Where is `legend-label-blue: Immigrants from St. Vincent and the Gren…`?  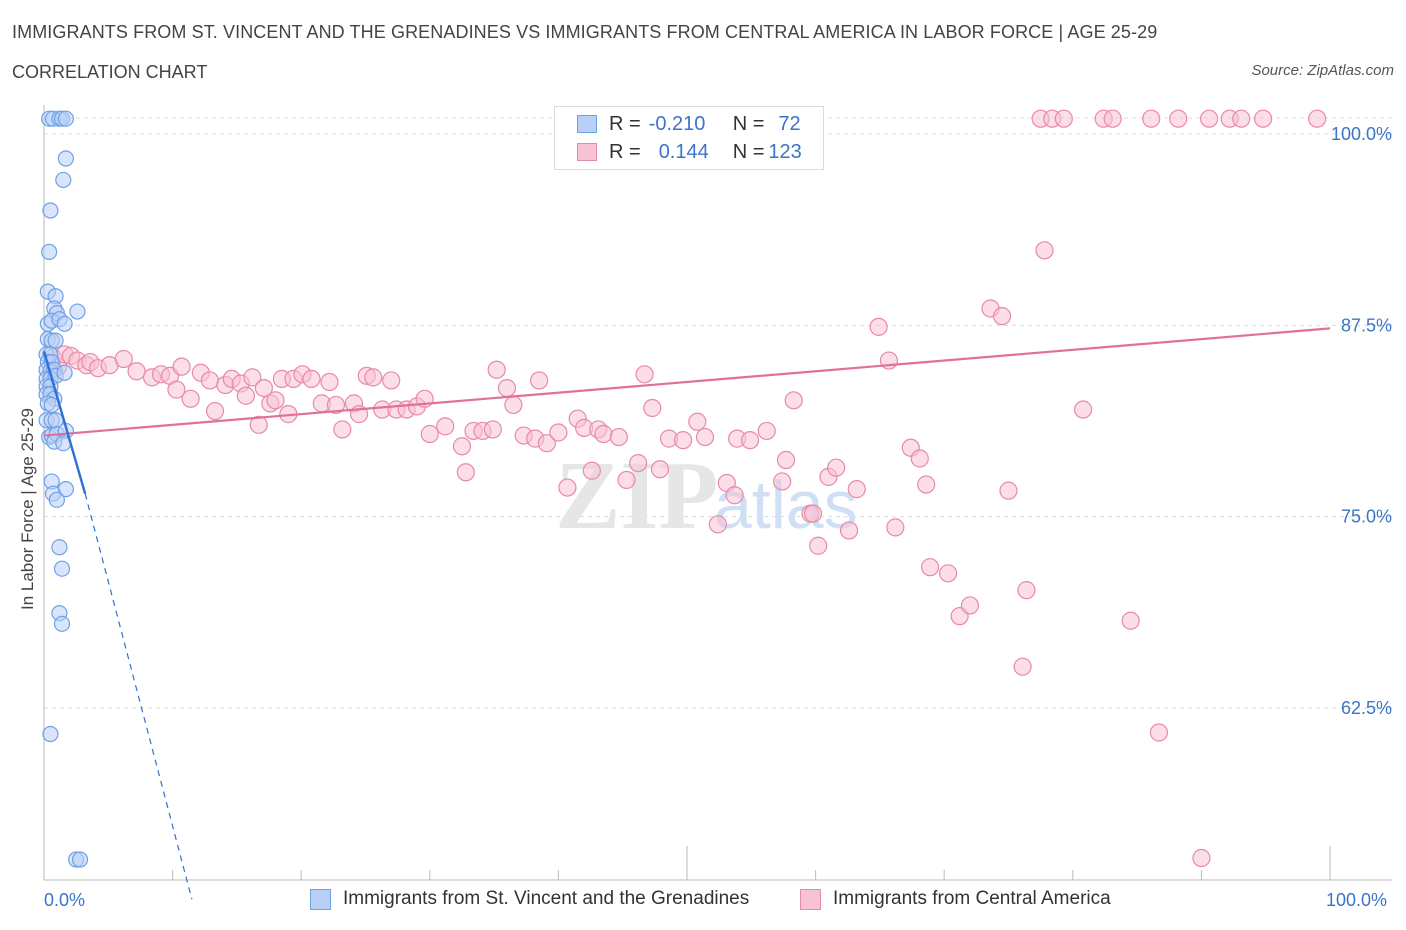 legend-label-blue: Immigrants from St. Vincent and the Gren… is located at coordinates (546, 898).